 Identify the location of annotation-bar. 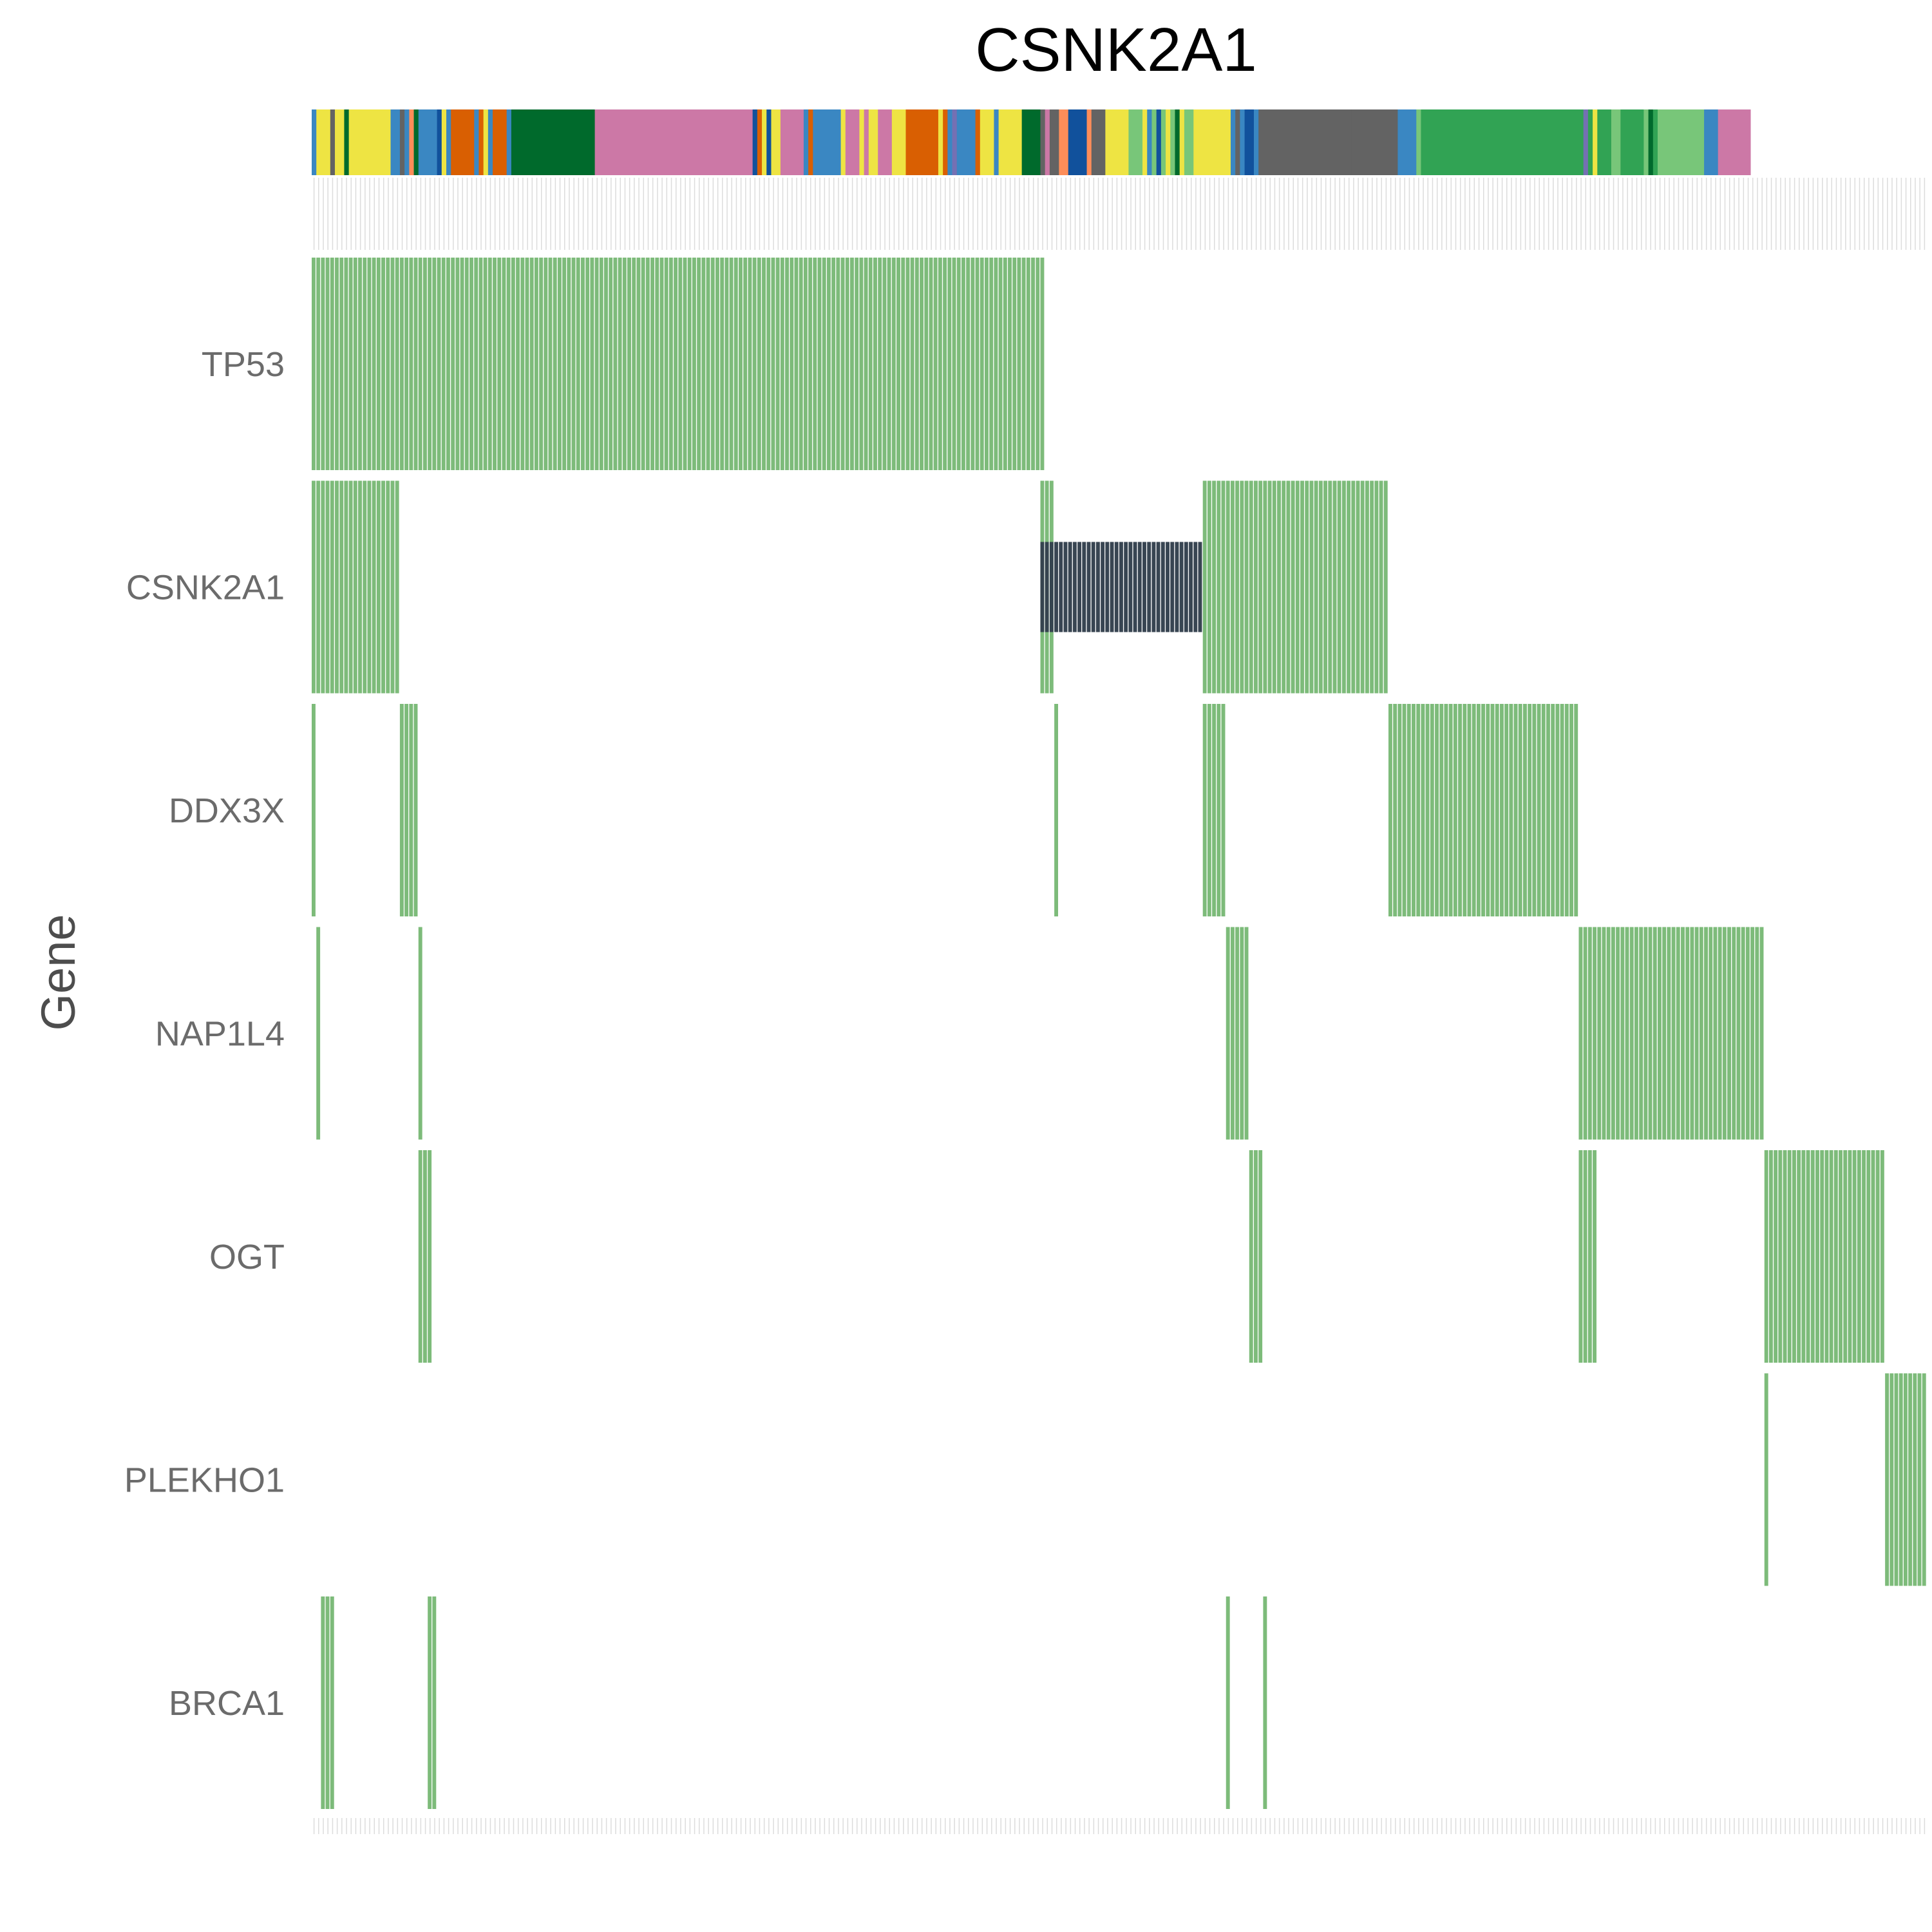
(1031, 142).